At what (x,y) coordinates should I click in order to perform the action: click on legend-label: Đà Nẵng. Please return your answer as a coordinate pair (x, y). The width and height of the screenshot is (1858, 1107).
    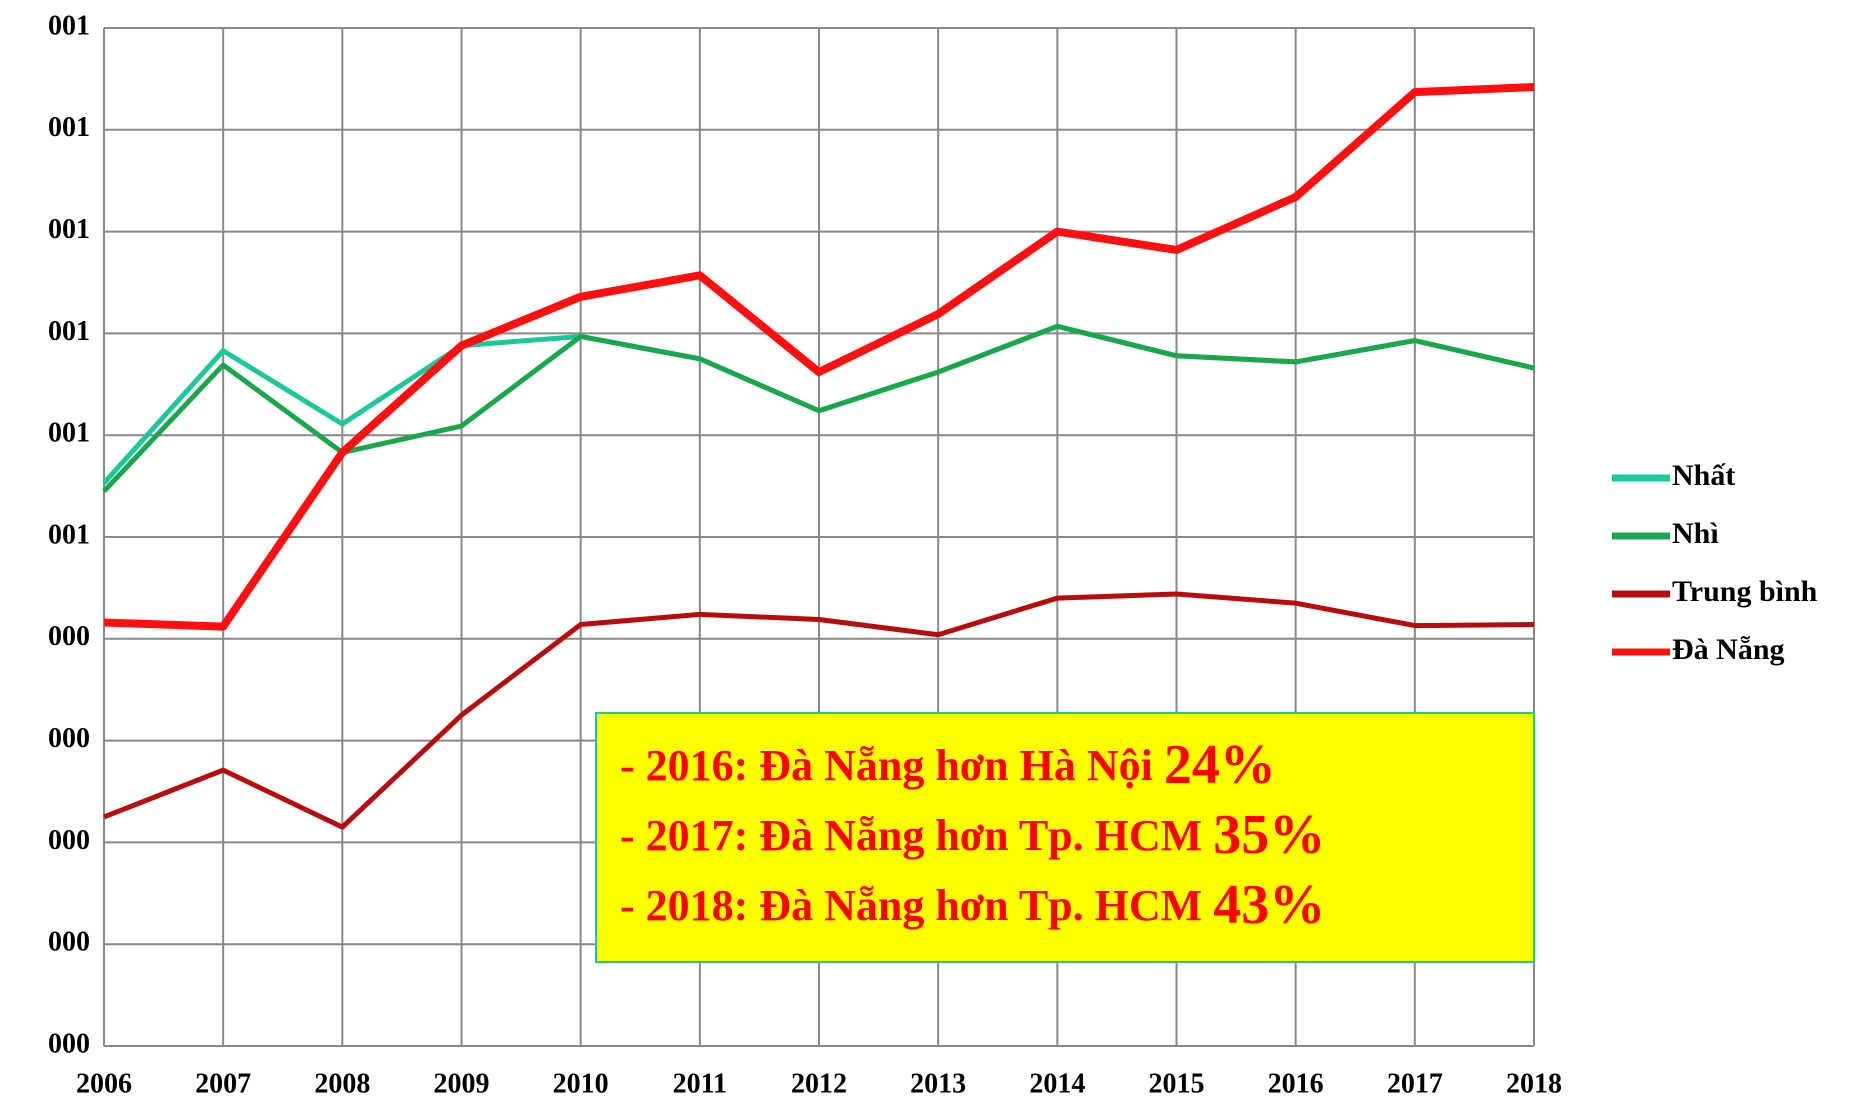
    Looking at the image, I should click on (1728, 649).